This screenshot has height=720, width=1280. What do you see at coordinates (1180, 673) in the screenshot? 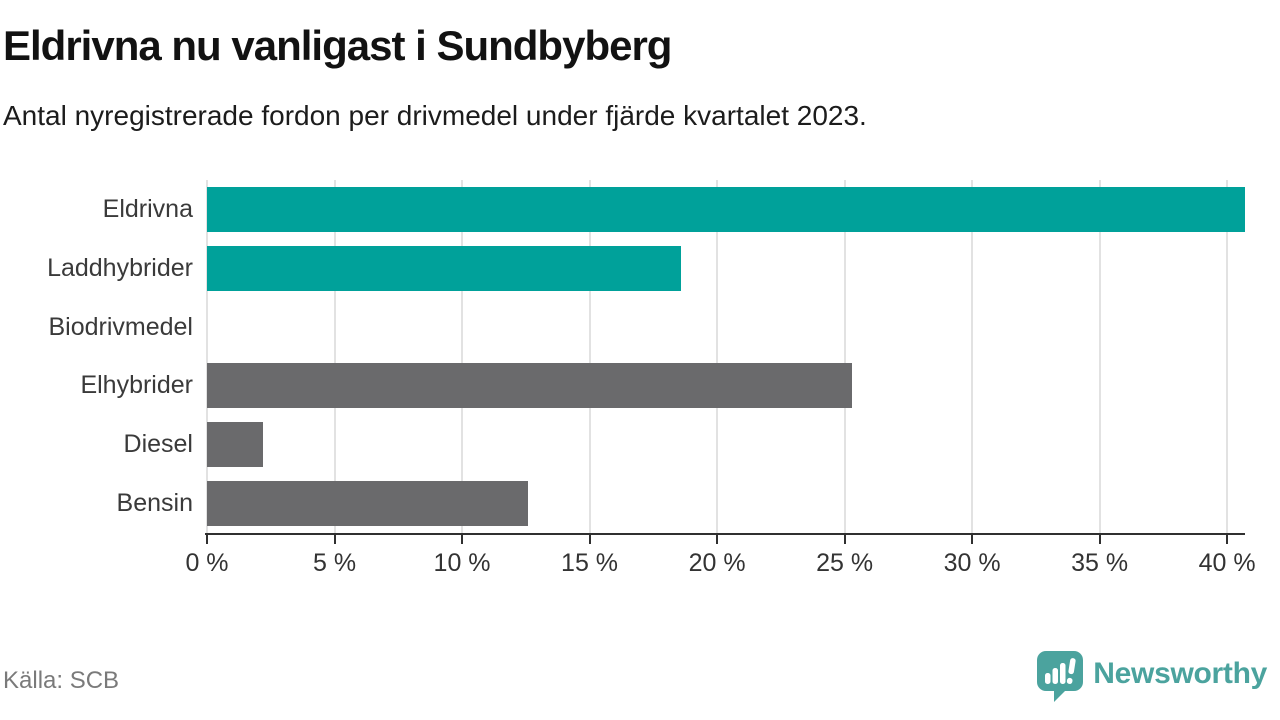
I see `newsworthy-wordmark: Newsworthy` at bounding box center [1180, 673].